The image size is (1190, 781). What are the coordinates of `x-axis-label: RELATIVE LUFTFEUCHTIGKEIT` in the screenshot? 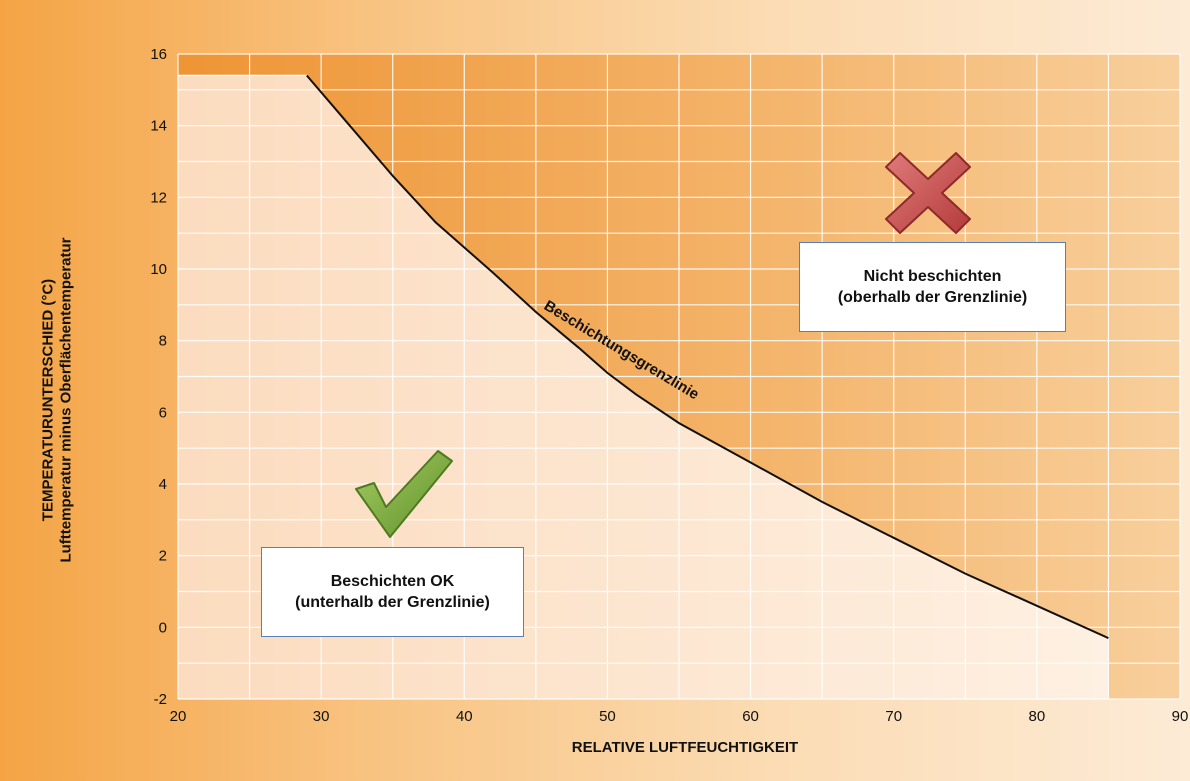 It's located at (685, 747).